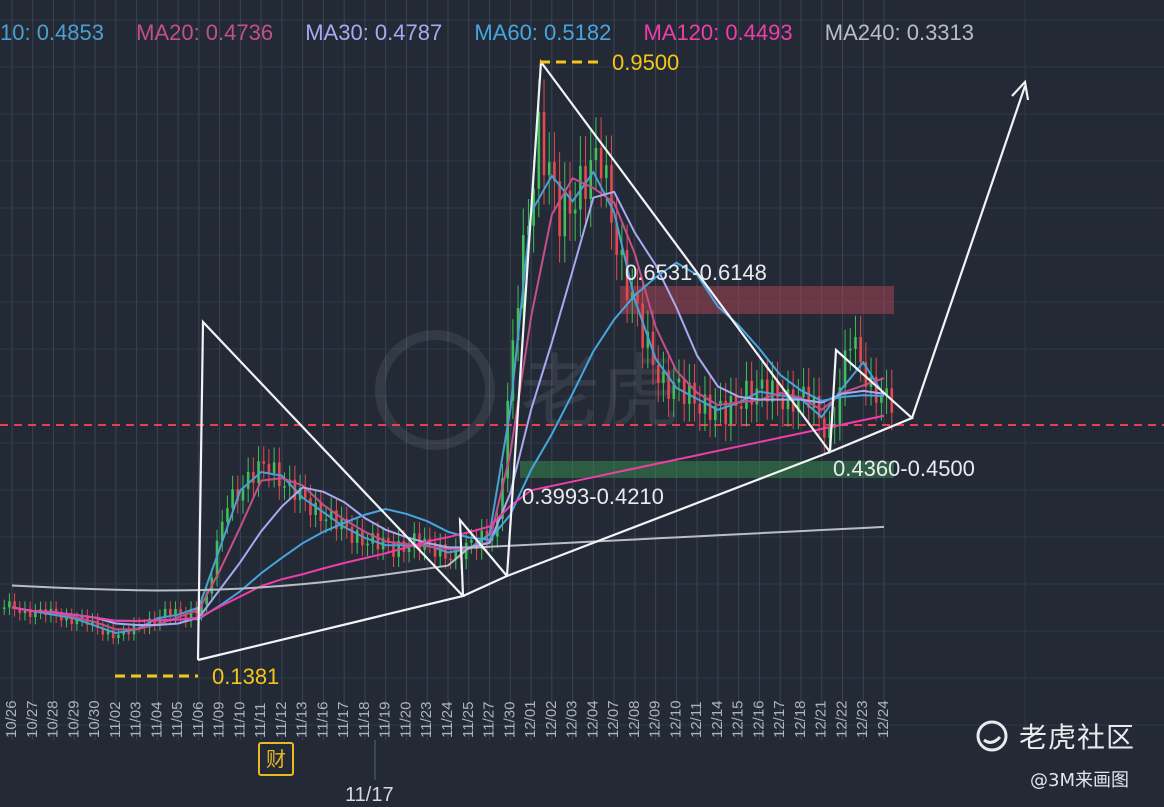  Describe the element at coordinates (405, 720) in the screenshot. I see `x-tick-label: 11/20` at that location.